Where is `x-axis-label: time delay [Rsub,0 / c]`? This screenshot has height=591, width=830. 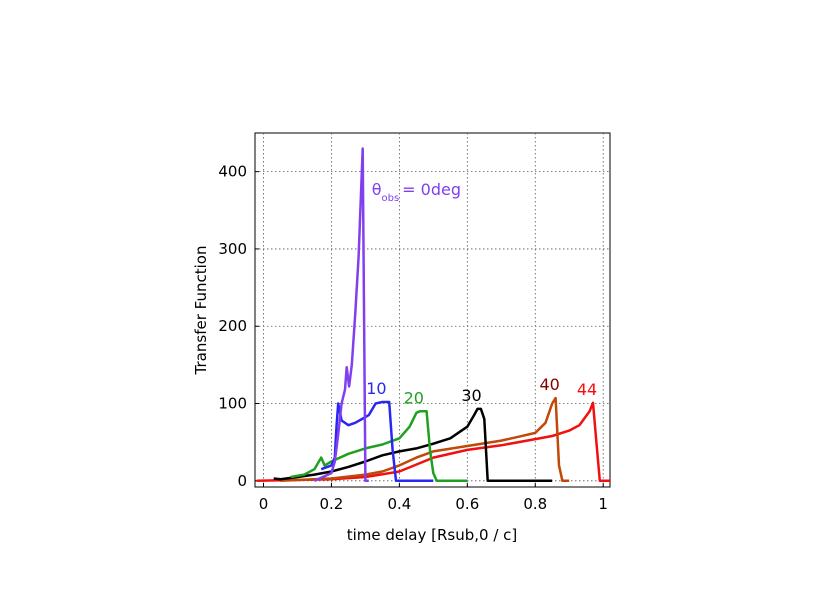 x-axis-label: time delay [Rsub,0 / c] is located at coordinates (432, 535).